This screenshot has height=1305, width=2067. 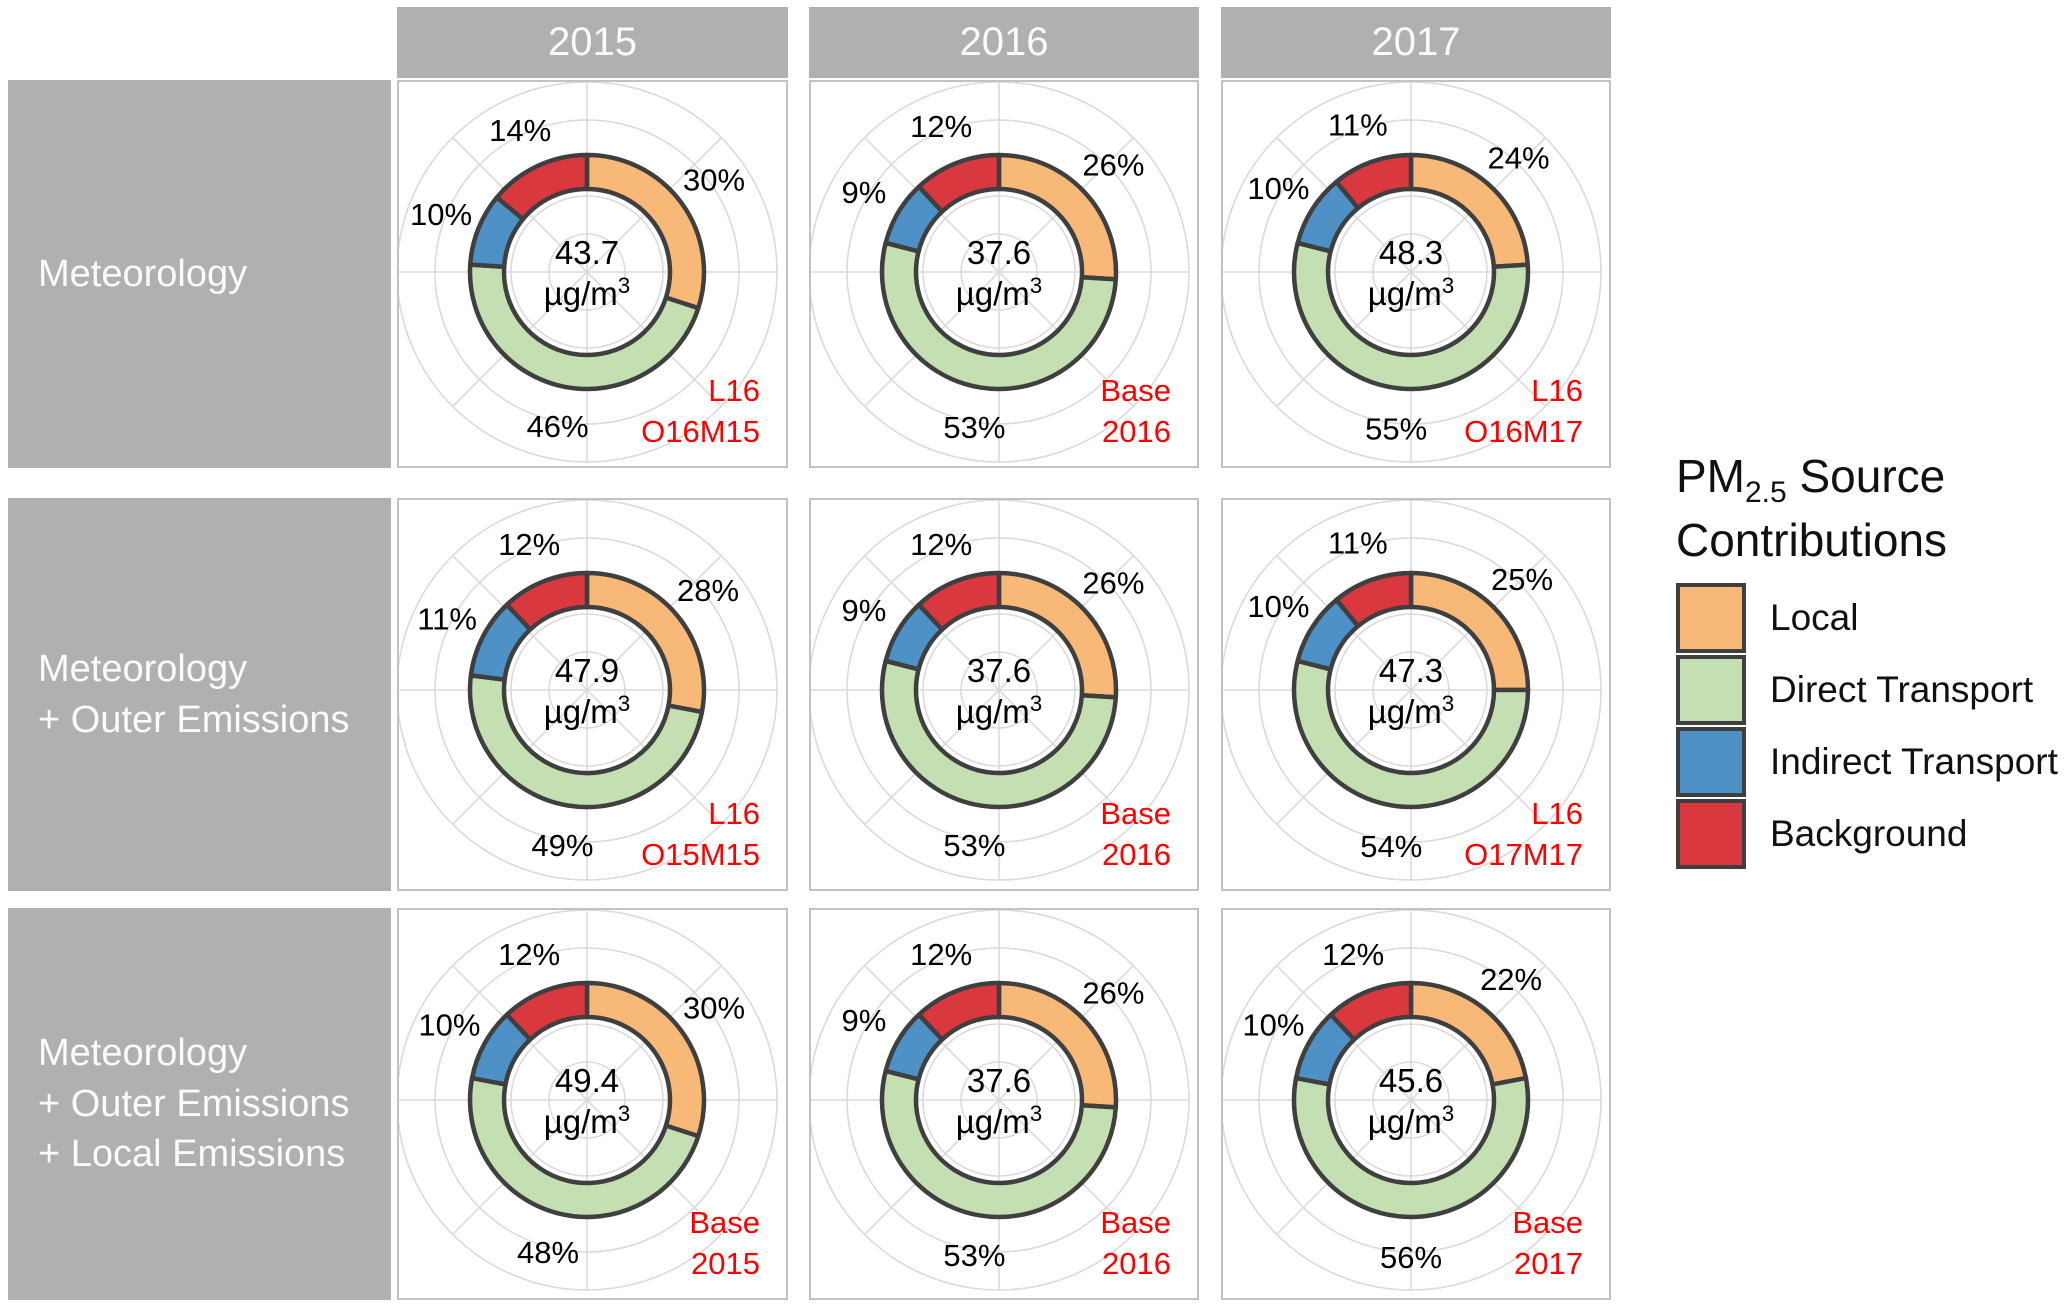 What do you see at coordinates (724, 1243) in the screenshot?
I see `scenario-annotation: Base 2015` at bounding box center [724, 1243].